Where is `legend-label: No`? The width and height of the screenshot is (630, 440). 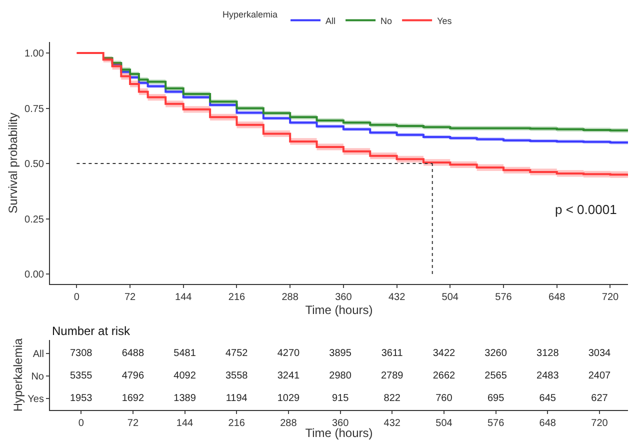
legend-label: No is located at coordinates (386, 21).